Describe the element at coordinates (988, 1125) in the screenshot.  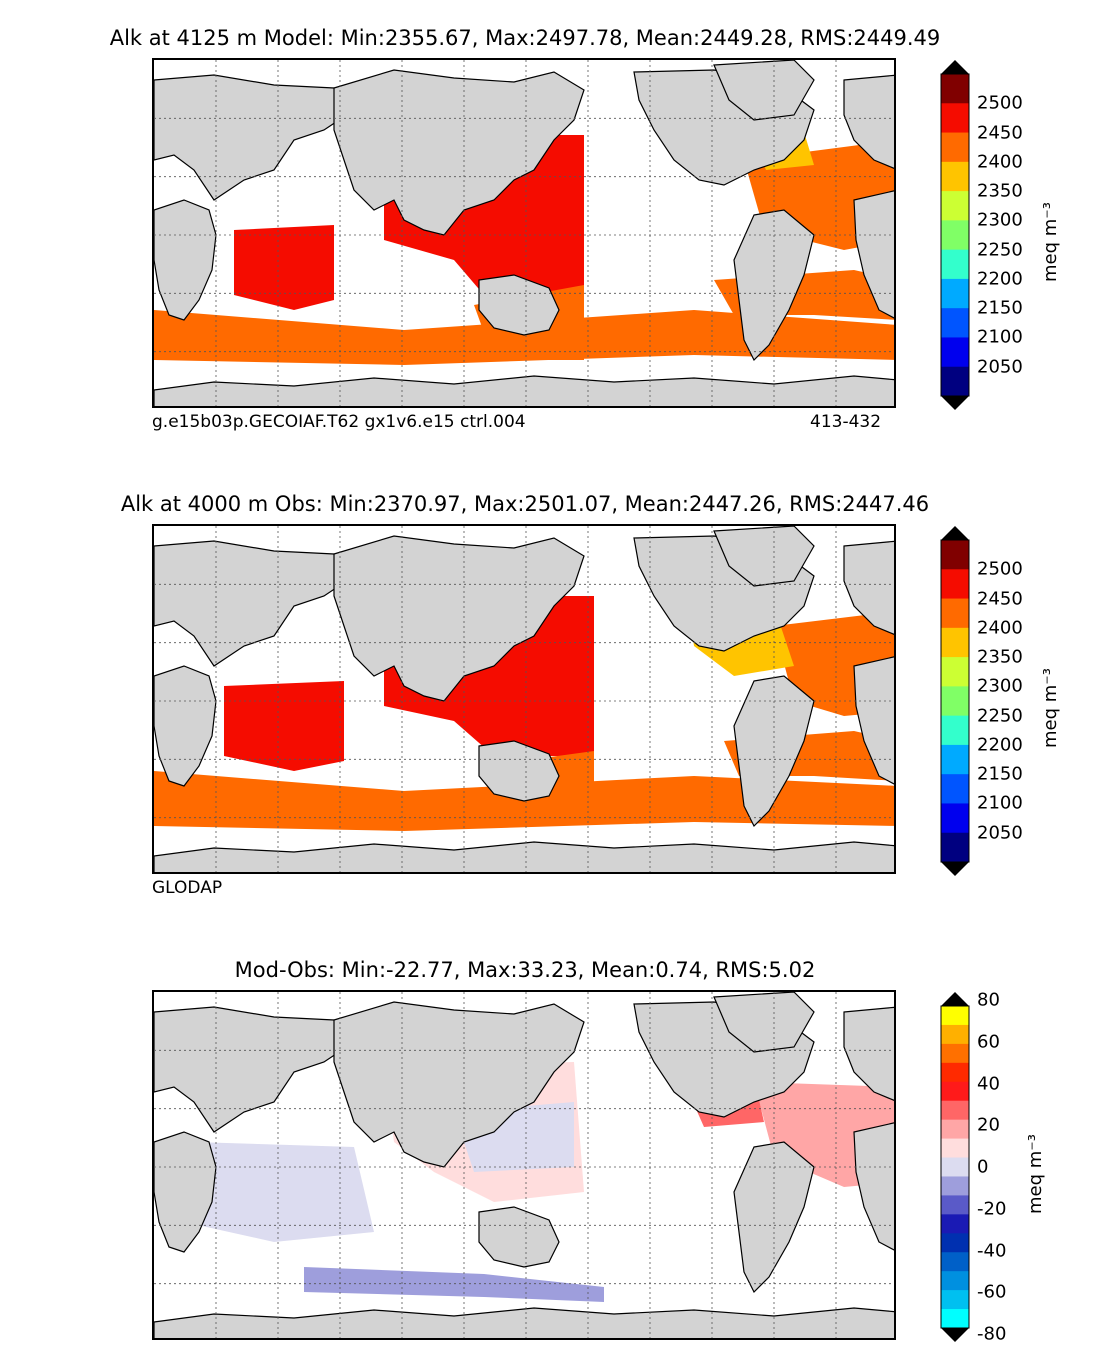
I see `colorbar-tick-label: 20` at that location.